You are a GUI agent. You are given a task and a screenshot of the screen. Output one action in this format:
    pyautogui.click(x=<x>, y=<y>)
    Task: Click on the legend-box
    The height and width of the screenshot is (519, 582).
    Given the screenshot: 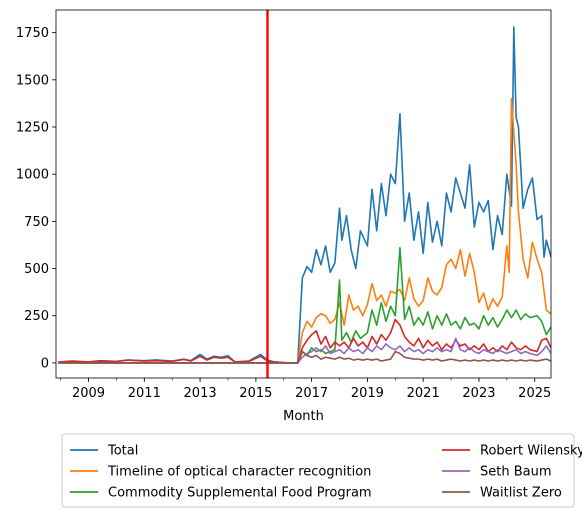 What is the action you would take?
    pyautogui.click(x=318, y=470)
    